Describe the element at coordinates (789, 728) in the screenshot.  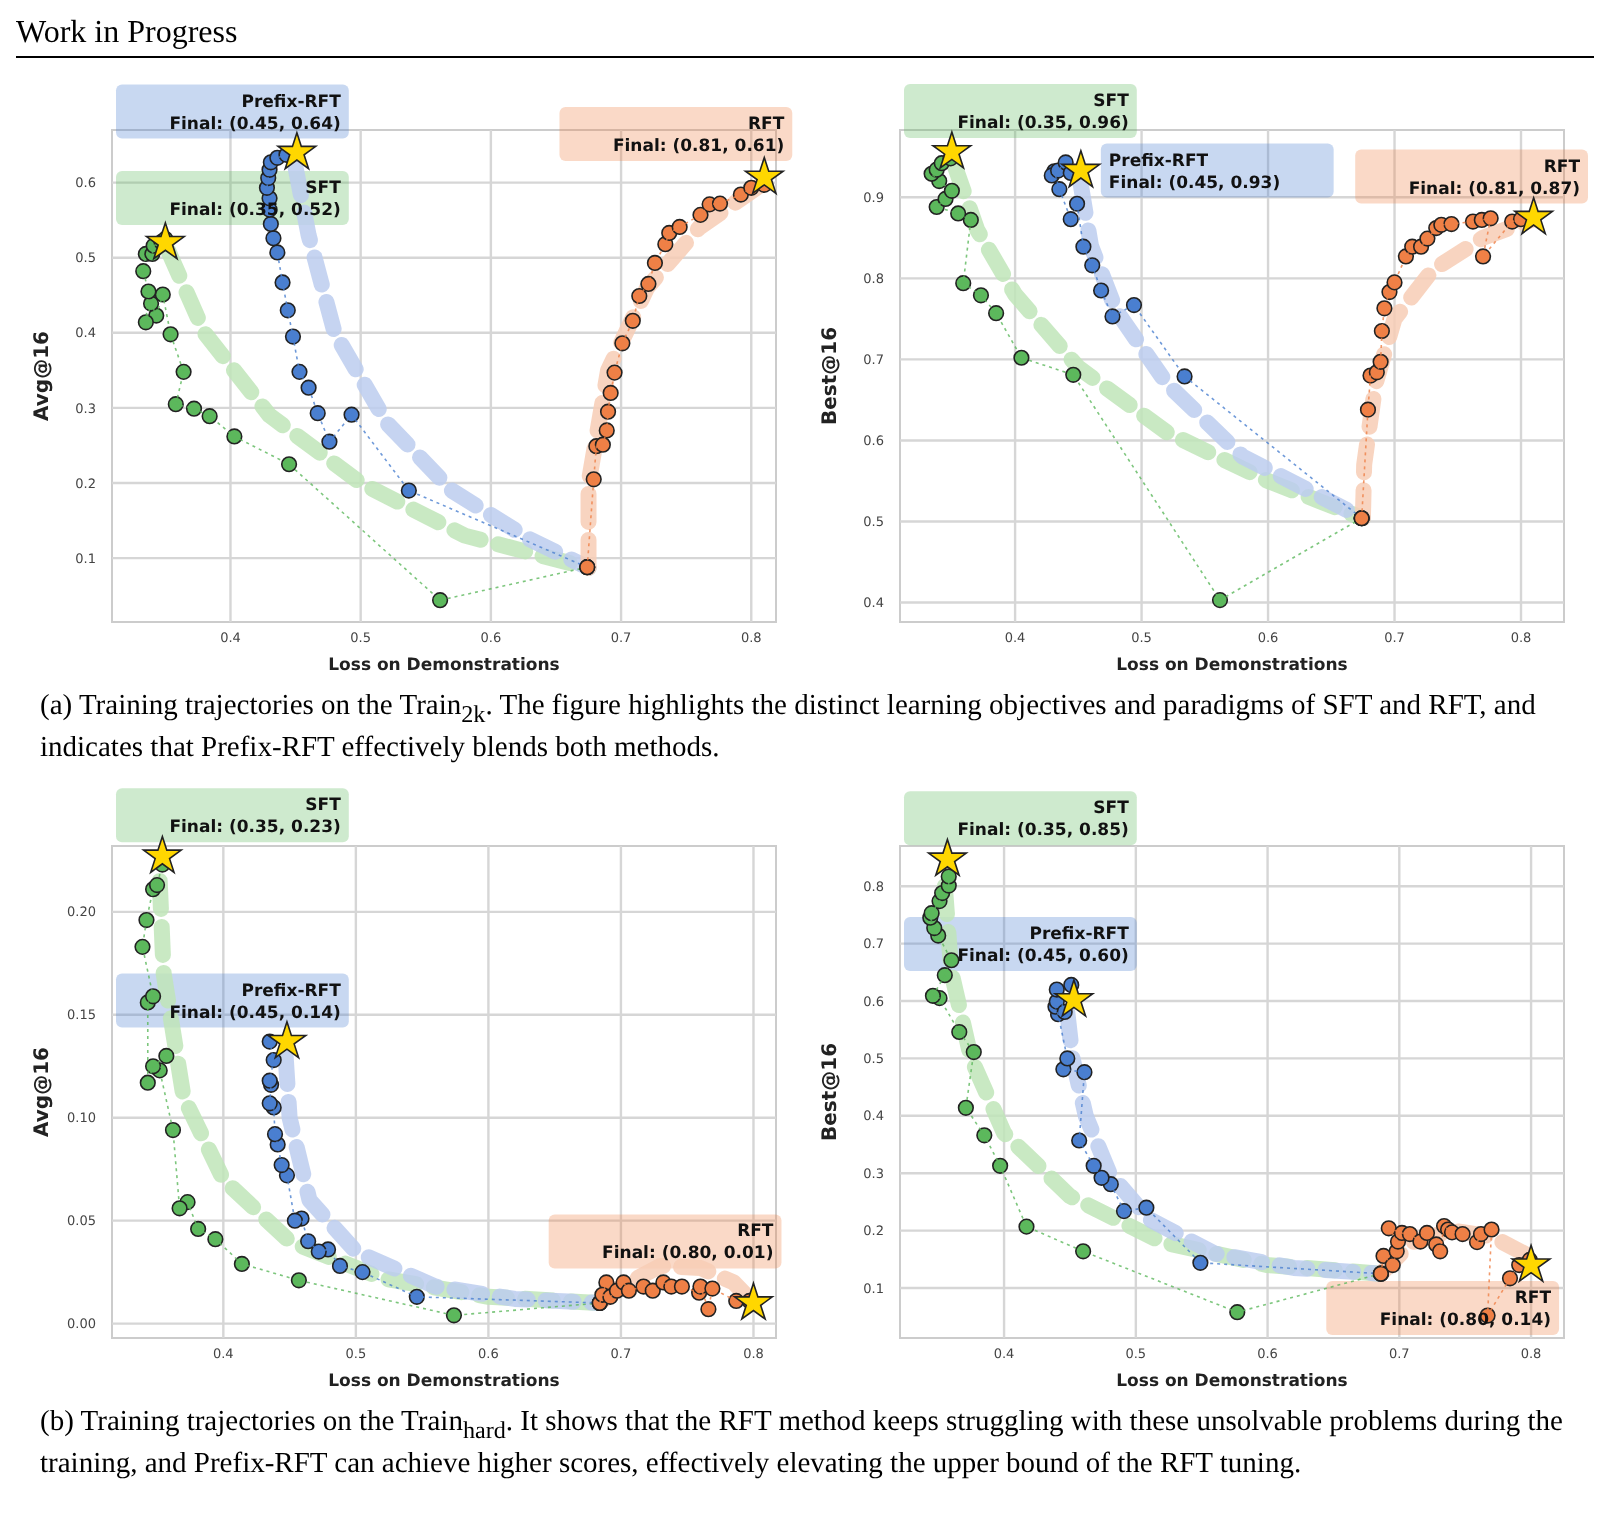
I see `text: (a) Training trajectories on the Train$_{2k}$. The figure highlights the distinct learning objectives and paradigms of SFT and RFT, and indicates that Prefix-RFT effectively blends both methods.` at that location.